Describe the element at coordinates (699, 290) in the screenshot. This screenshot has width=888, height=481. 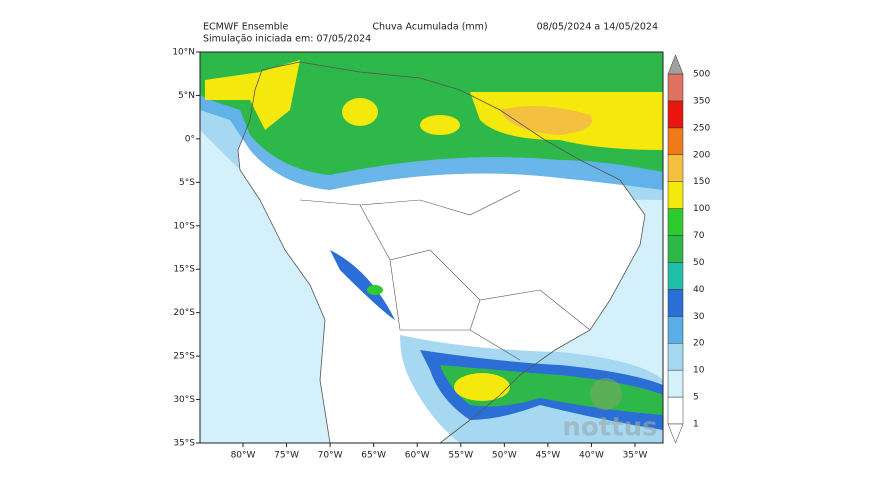
I see `colorbar-label: 40` at that location.